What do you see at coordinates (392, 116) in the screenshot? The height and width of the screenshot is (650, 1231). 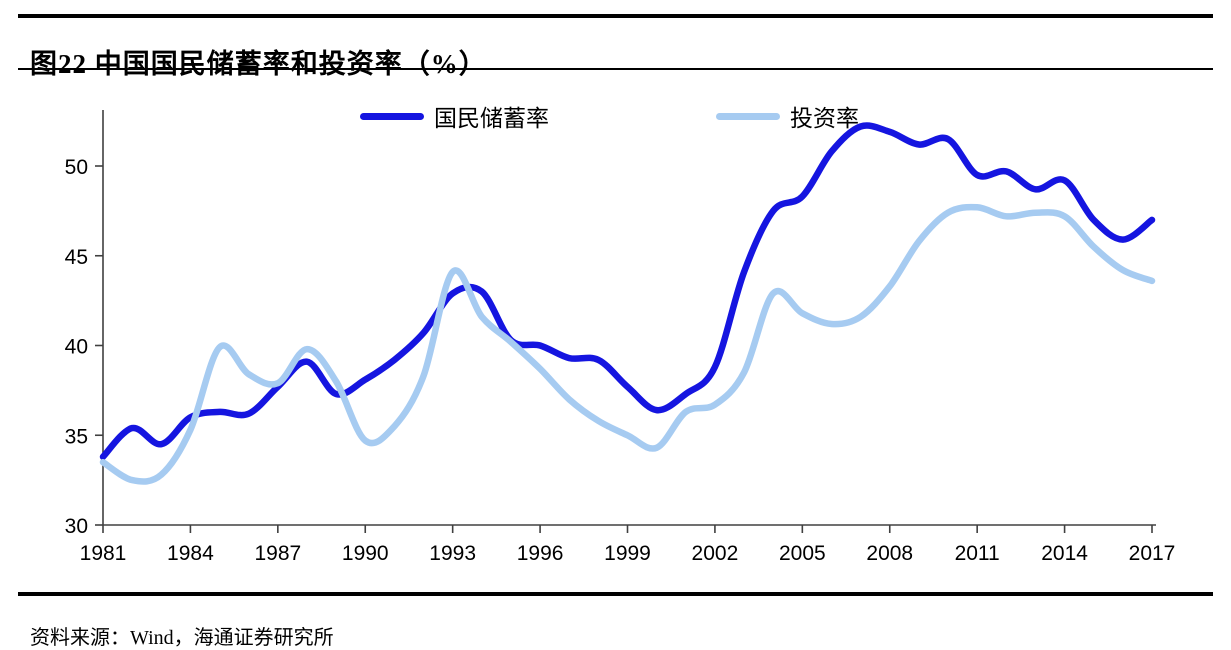 I see `savings-line-swatch-icon` at bounding box center [392, 116].